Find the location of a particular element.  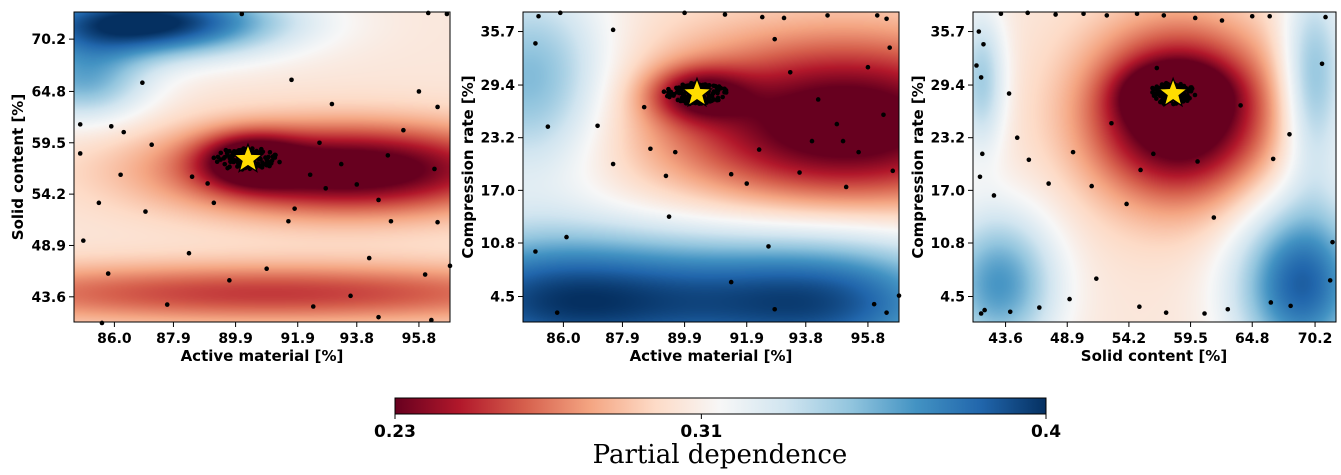

y-tick-label: 23.2 is located at coordinates (497, 139).